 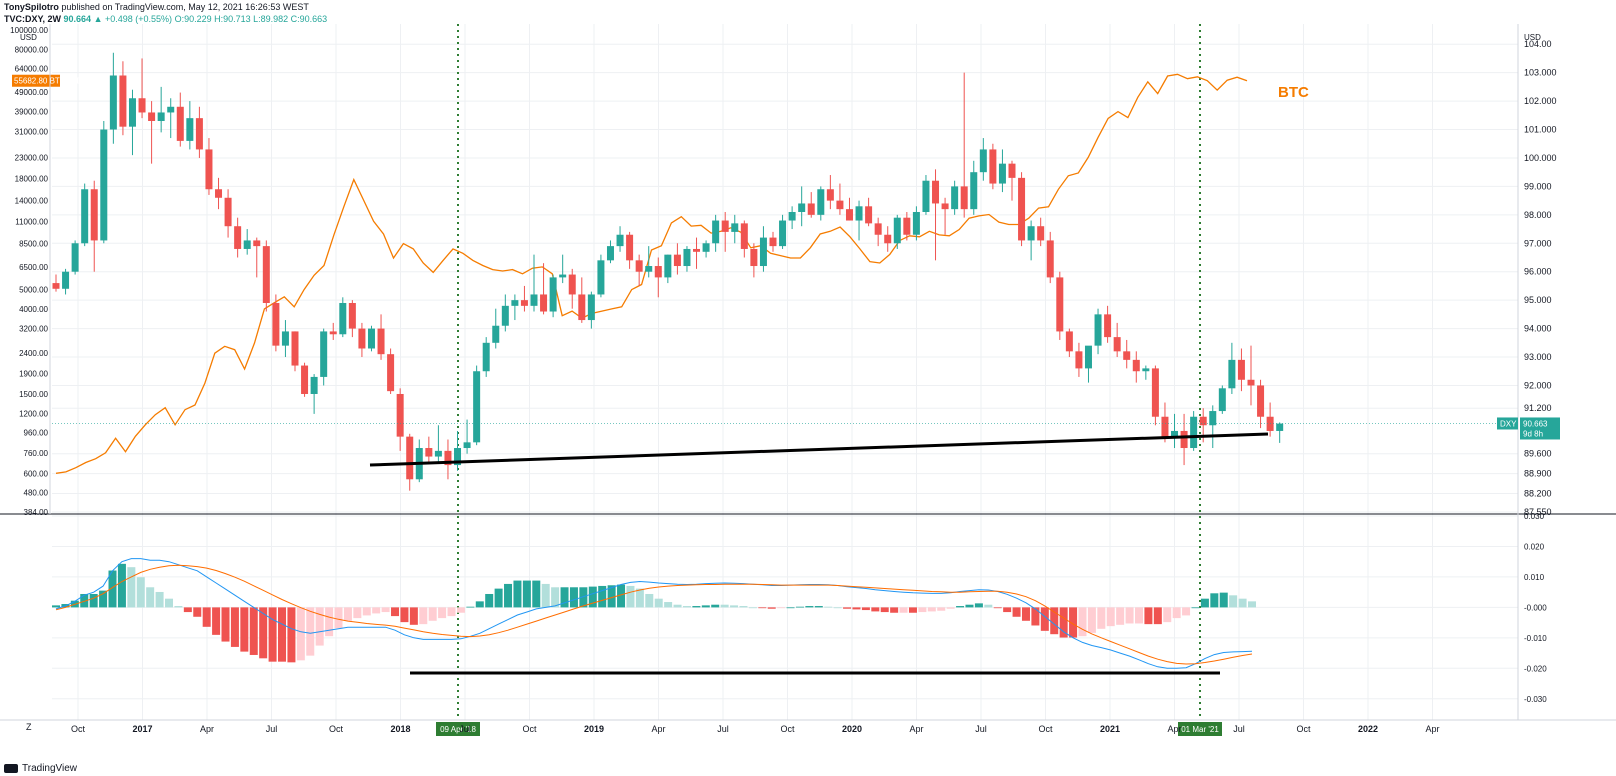 What do you see at coordinates (28, 37) in the screenshot?
I see `left-axis-unit: USD` at bounding box center [28, 37].